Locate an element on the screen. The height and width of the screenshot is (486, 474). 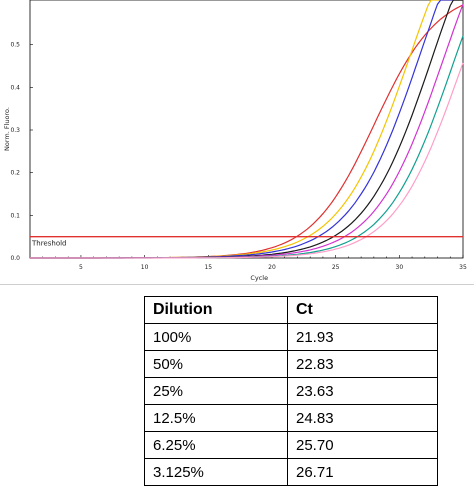
table-header-row: Dilution Ct is located at coordinates (291, 310).